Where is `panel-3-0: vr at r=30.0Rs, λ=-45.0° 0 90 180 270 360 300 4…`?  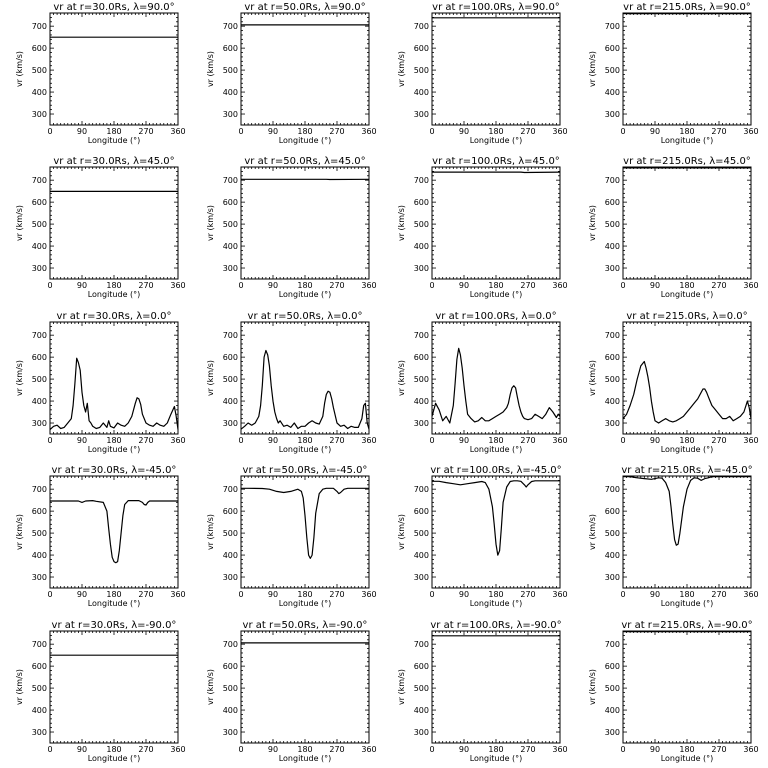
panel-3-0: vr at r=30.0Rs, λ=-45.0° 0 90 180 270 360 300 4… is located at coordinates (100, 536).